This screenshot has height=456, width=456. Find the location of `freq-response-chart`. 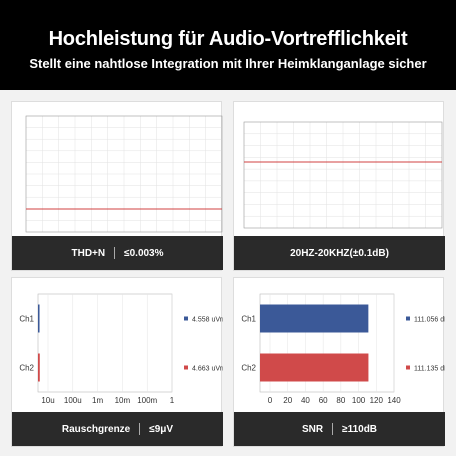

freq-response-chart is located at coordinates (343, 175).